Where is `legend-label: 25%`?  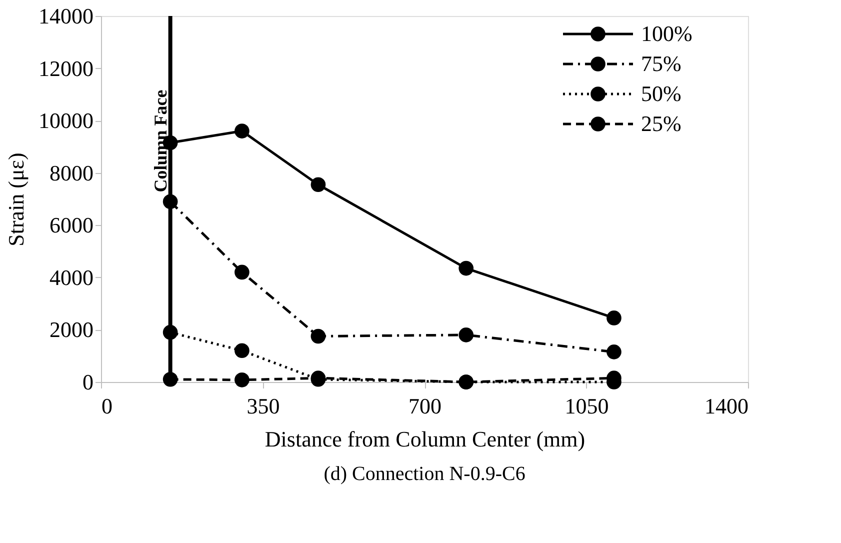 legend-label: 25% is located at coordinates (661, 123).